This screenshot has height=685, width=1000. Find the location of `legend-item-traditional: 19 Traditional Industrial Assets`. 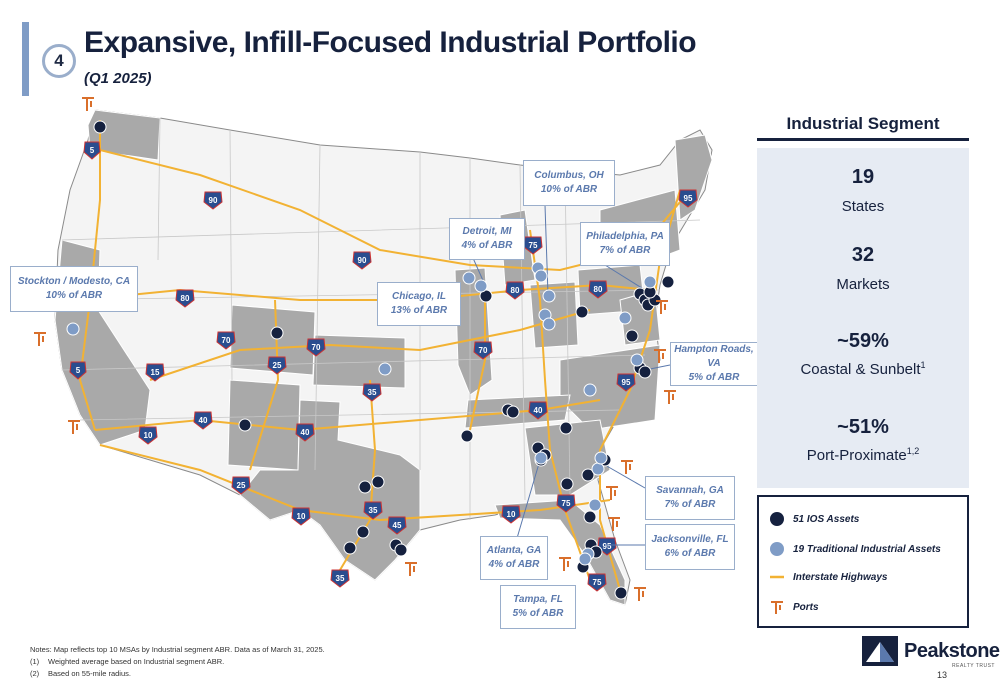

legend-item-traditional: 19 Traditional Industrial Assets is located at coordinates (855, 549).